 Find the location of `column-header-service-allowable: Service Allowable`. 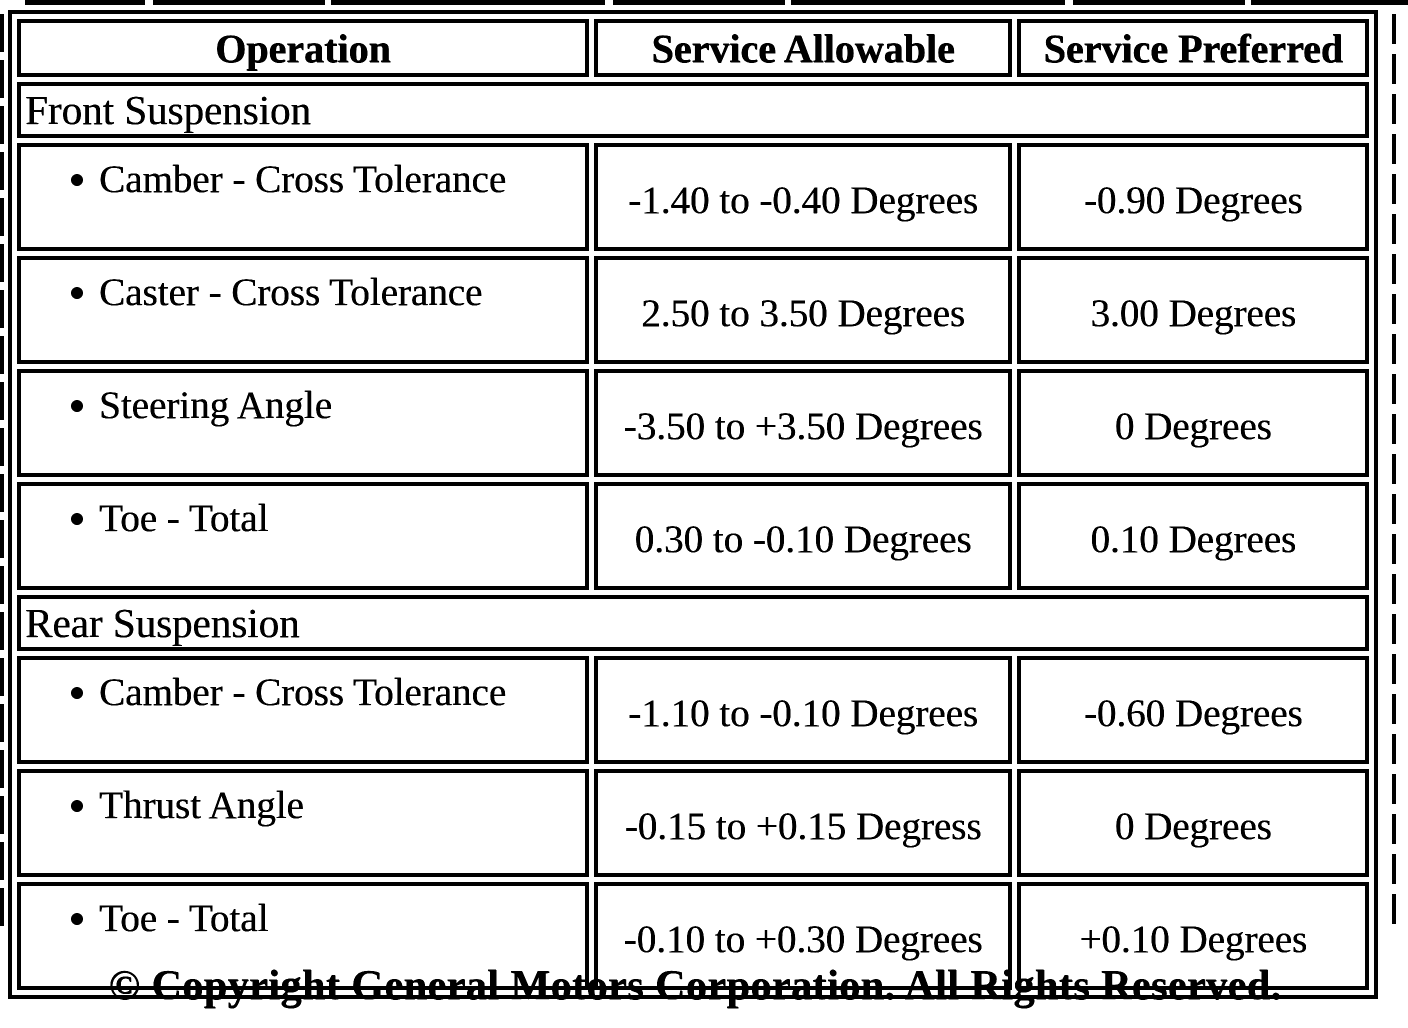

column-header-service-allowable: Service Allowable is located at coordinates (803, 48).